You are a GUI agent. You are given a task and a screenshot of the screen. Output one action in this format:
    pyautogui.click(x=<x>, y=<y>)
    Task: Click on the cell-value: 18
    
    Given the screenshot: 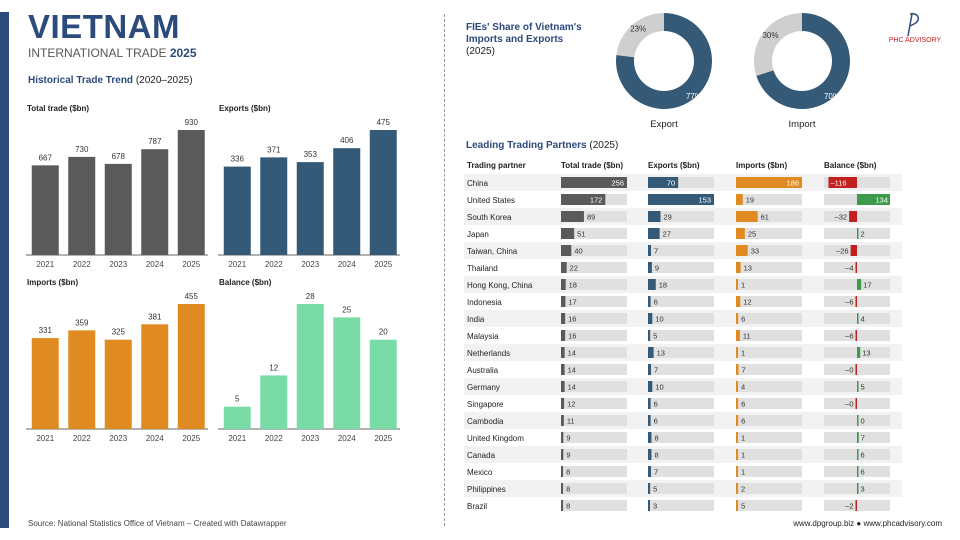 What is the action you would take?
    pyautogui.click(x=573, y=285)
    